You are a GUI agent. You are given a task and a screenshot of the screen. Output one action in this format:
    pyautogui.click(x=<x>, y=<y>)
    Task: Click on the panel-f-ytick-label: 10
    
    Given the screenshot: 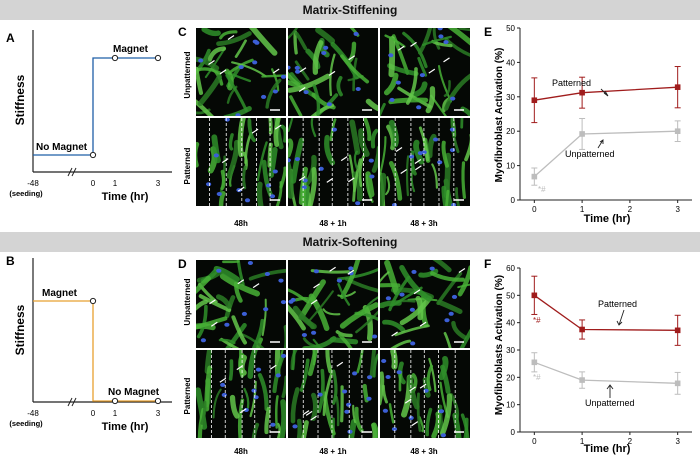 What is the action you would take?
    pyautogui.click(x=510, y=405)
    